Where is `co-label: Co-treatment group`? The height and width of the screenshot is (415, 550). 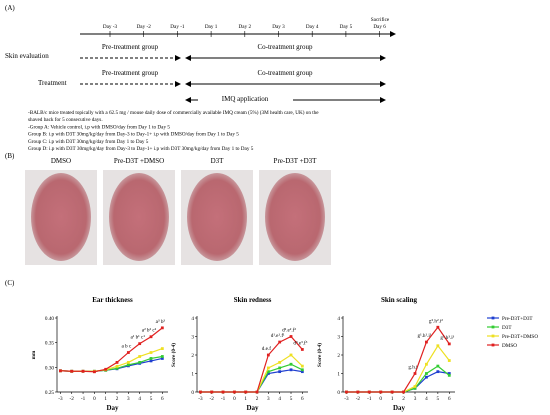
co-label: Co-treatment group is located at coordinates (285, 47).